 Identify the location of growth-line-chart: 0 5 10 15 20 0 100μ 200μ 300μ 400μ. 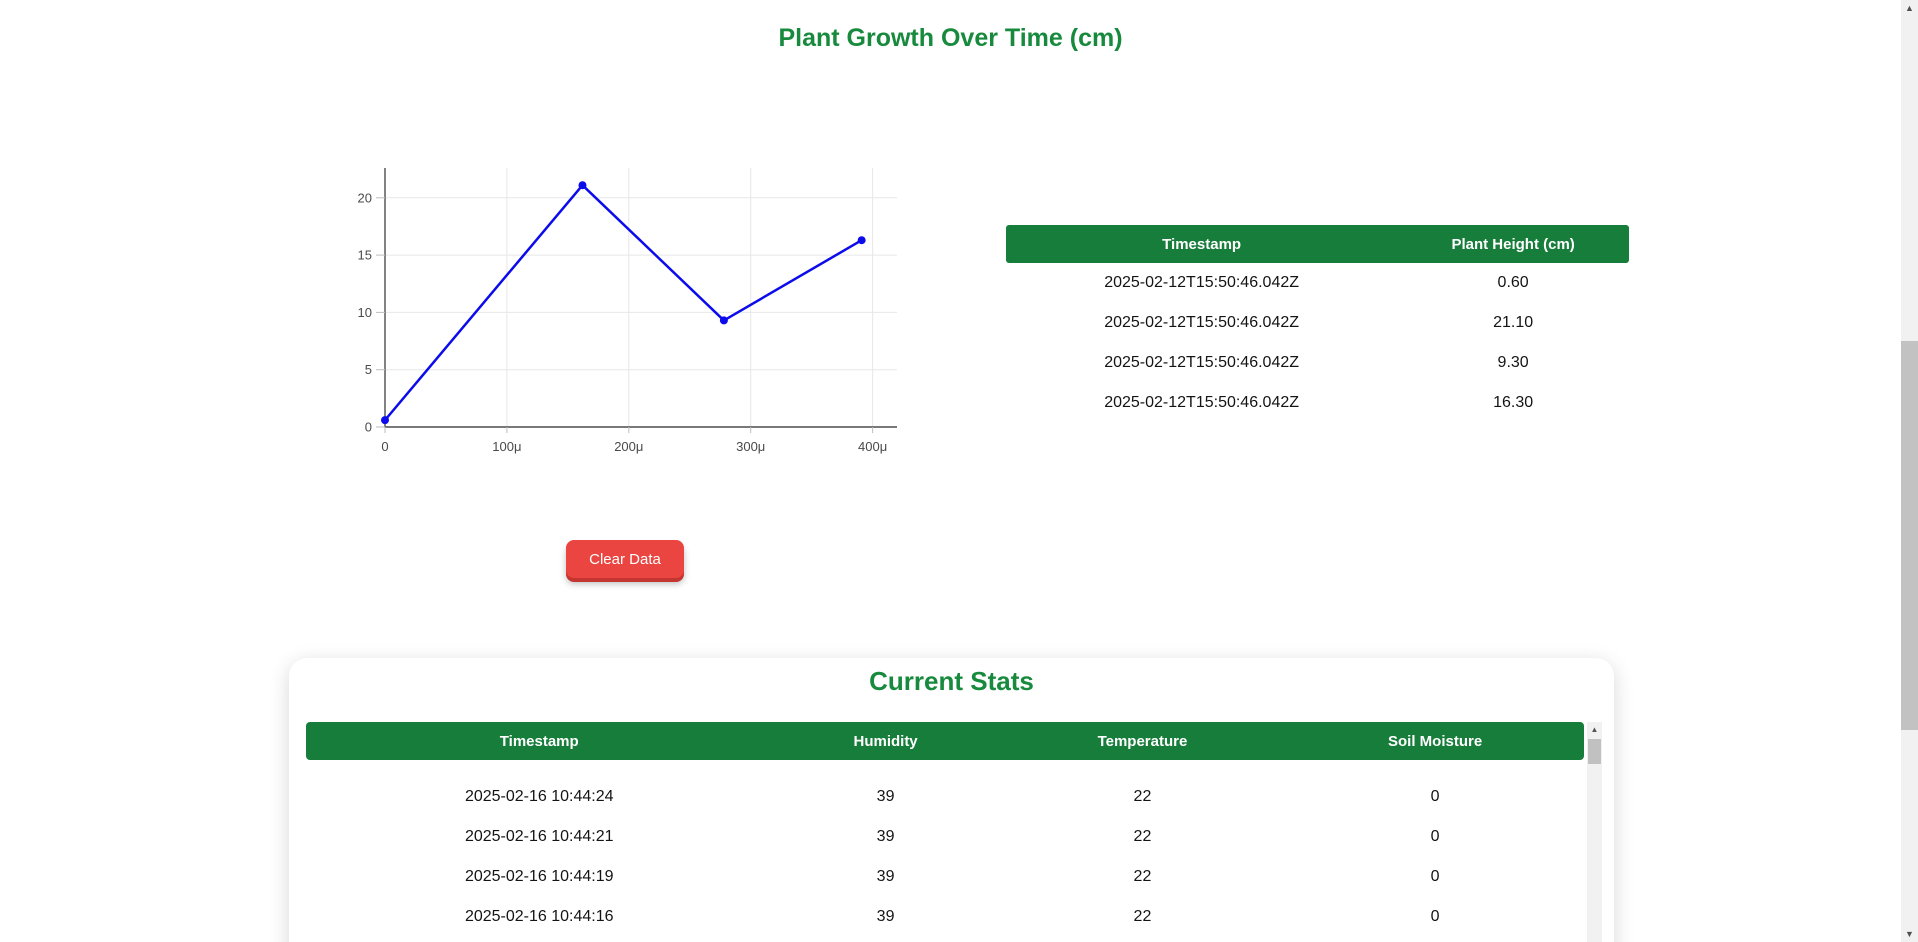
(620, 305).